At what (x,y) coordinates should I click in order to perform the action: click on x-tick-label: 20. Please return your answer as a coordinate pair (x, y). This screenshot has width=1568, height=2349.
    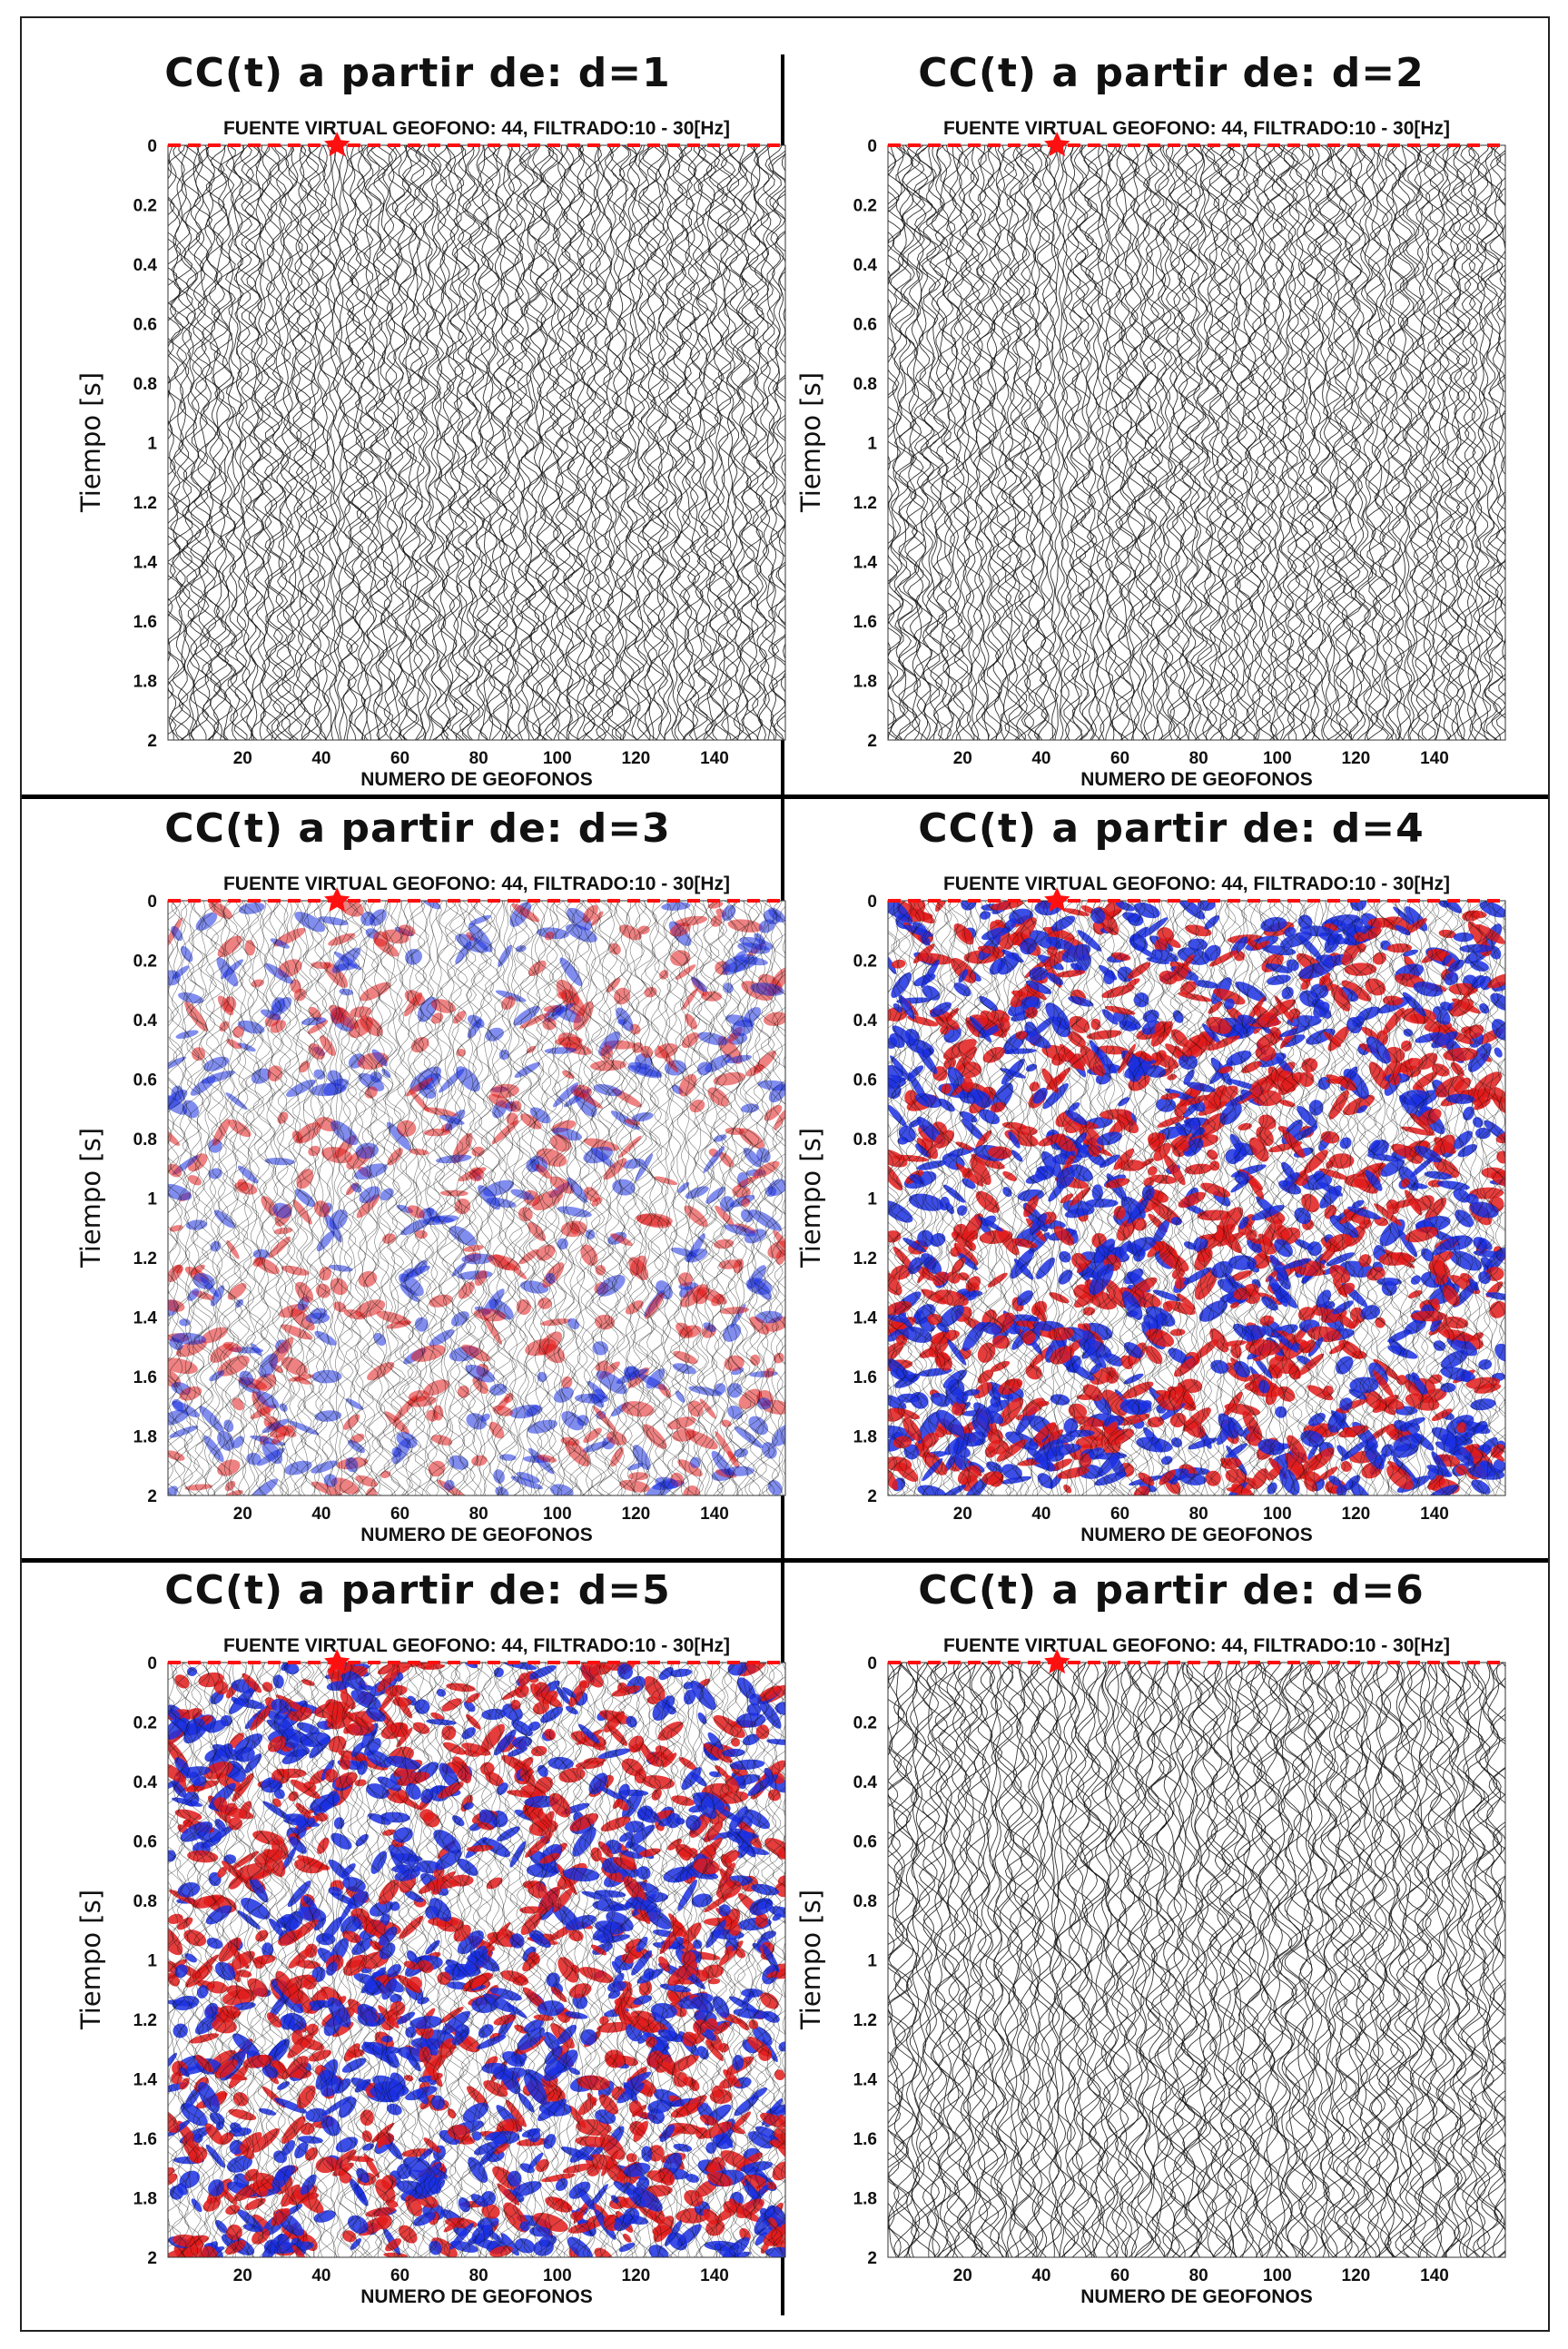
    Looking at the image, I should click on (243, 758).